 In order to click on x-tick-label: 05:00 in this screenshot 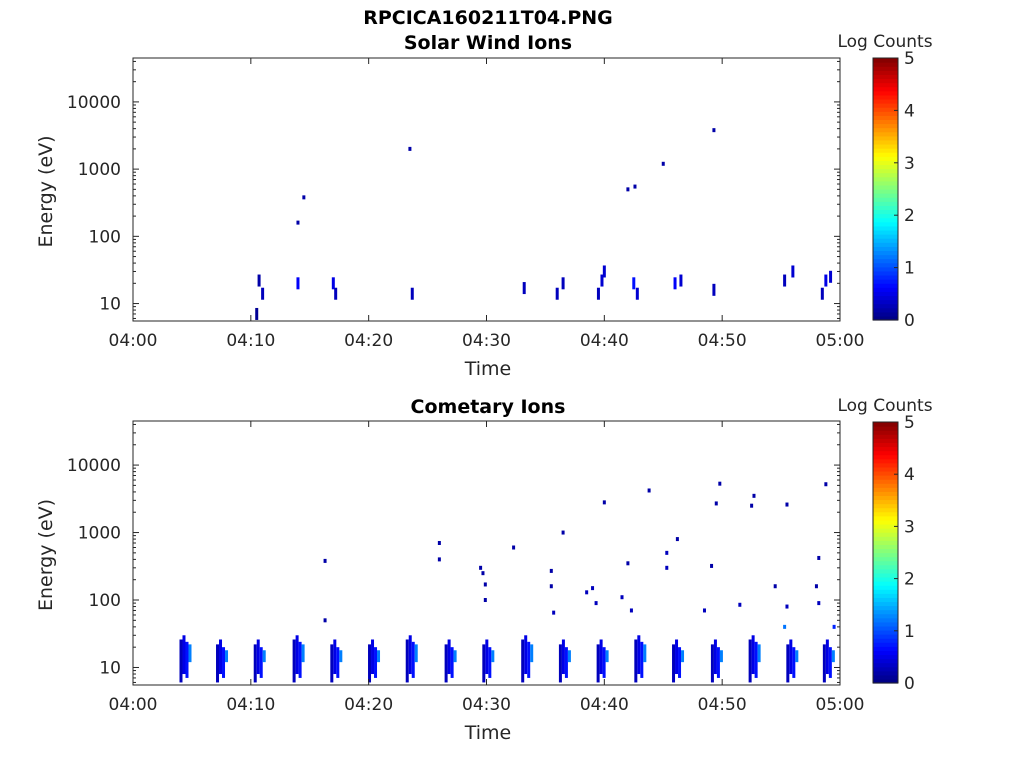, I will do `click(840, 705)`.